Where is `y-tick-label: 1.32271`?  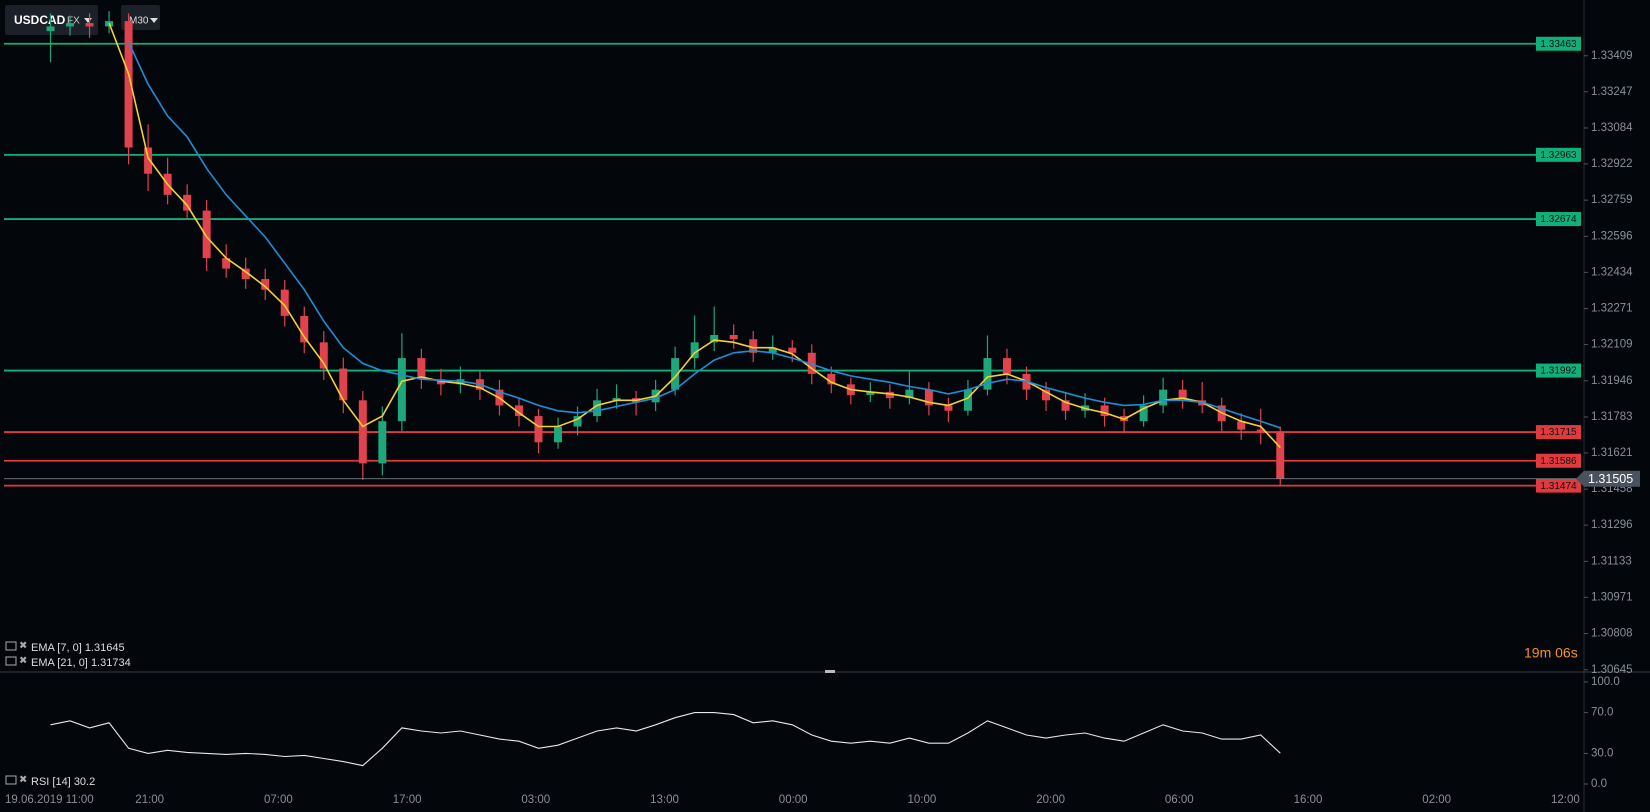
y-tick-label: 1.32271 is located at coordinates (1612, 309).